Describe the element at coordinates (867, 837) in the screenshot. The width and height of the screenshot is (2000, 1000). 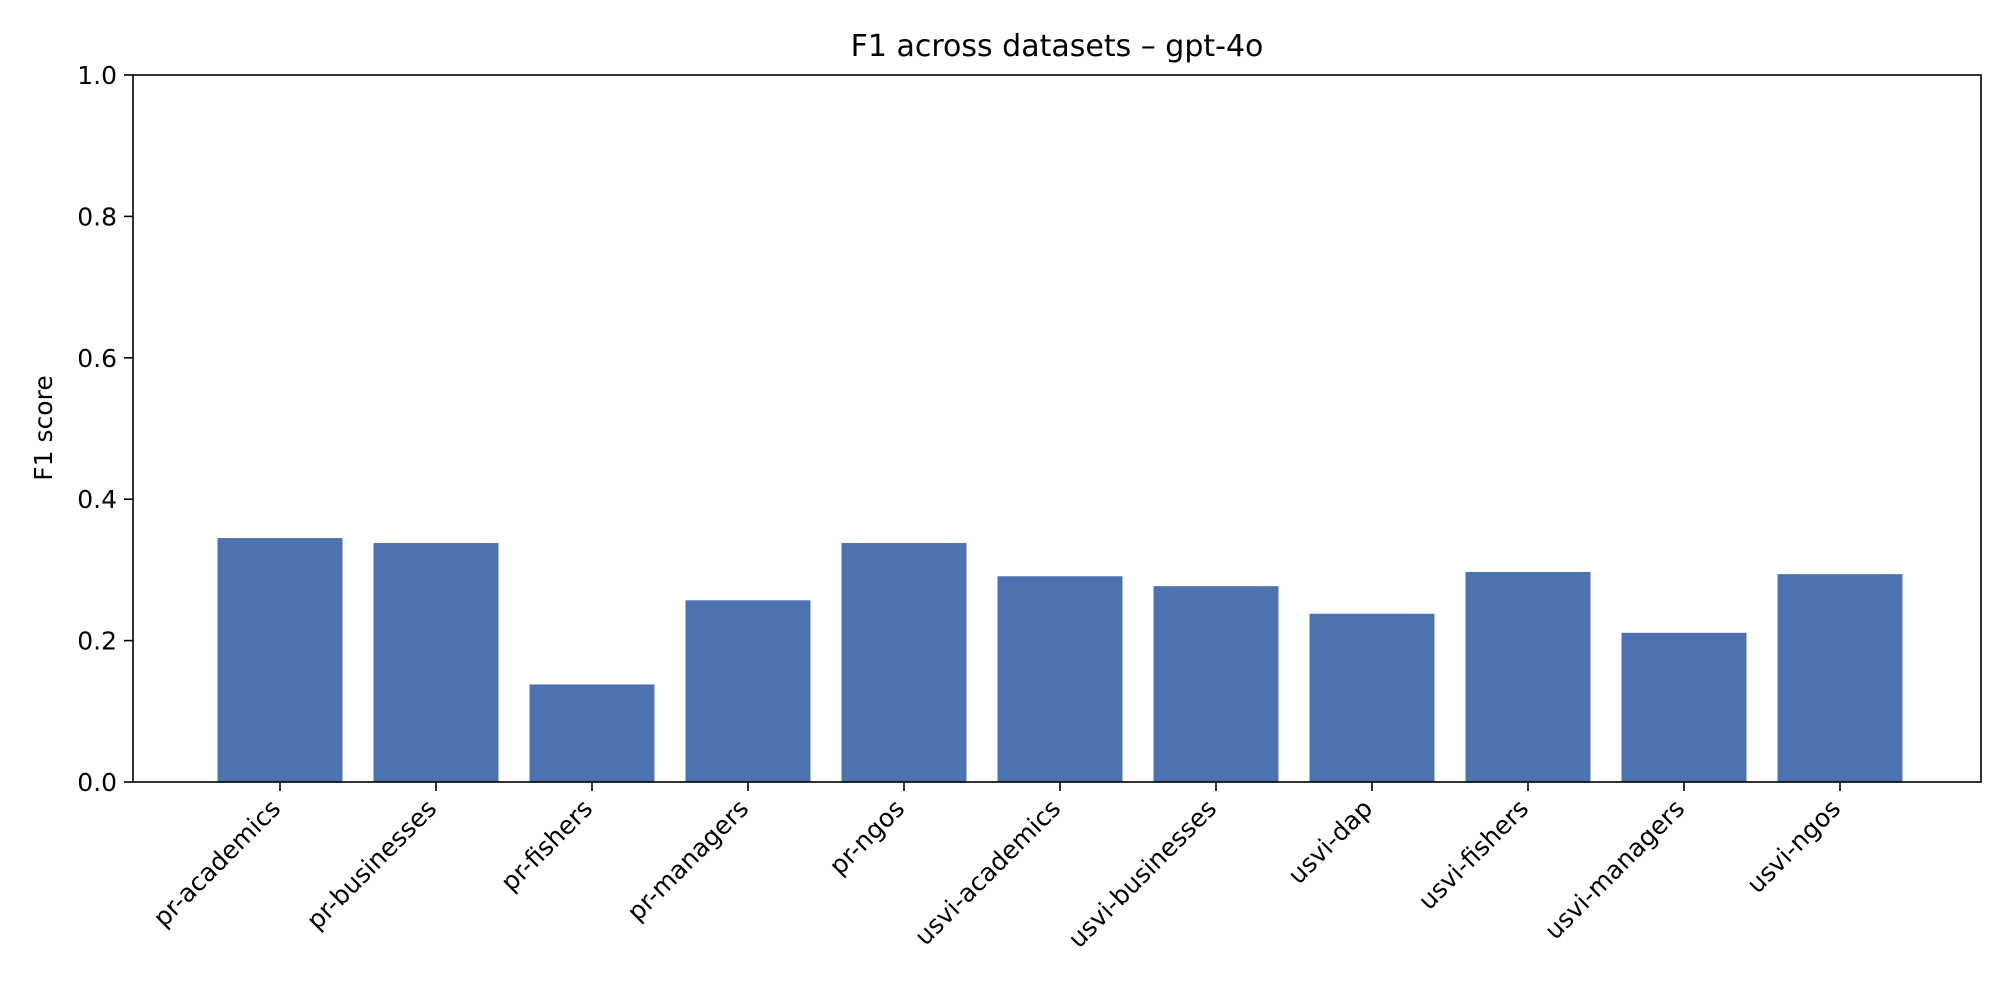
I see `x-tick-label: pr-ngos` at that location.